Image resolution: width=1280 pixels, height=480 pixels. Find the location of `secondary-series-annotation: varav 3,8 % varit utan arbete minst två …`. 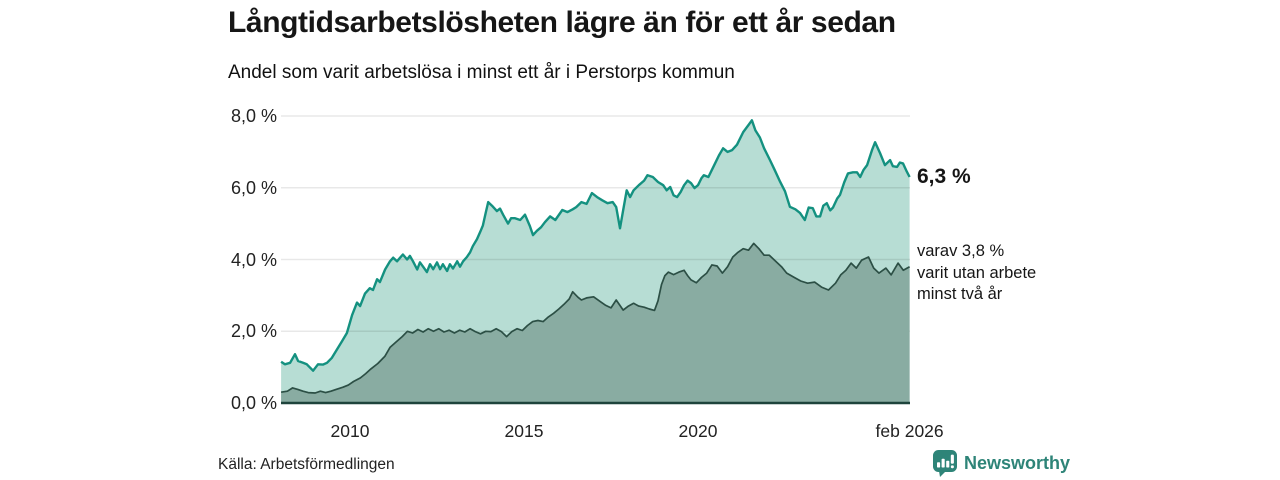

secondary-series-annotation: varav 3,8 % varit utan arbete minst två … is located at coordinates (976, 273).